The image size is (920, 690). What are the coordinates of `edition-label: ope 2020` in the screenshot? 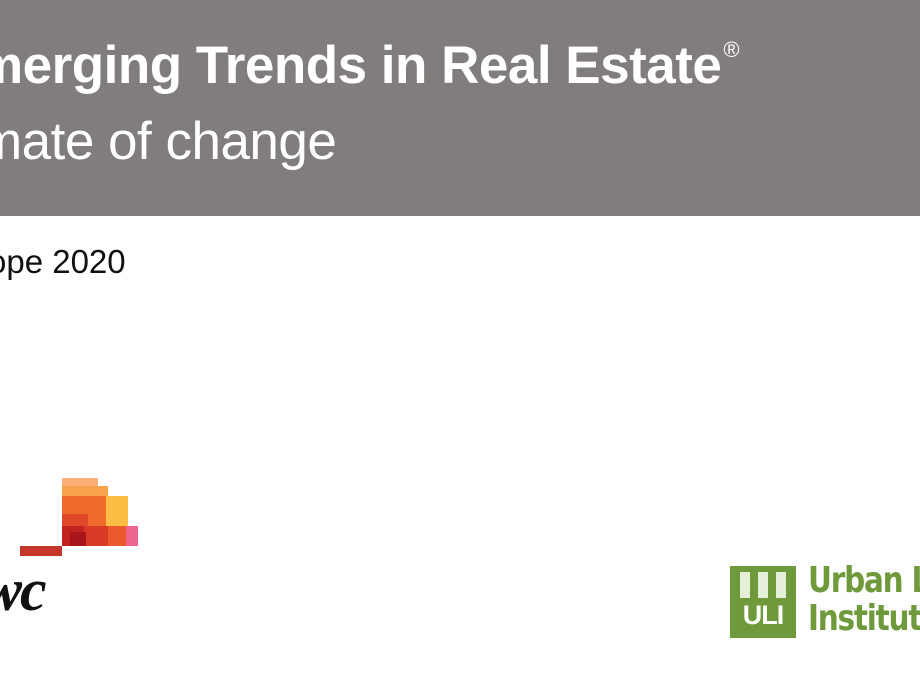 It's located at (63, 261).